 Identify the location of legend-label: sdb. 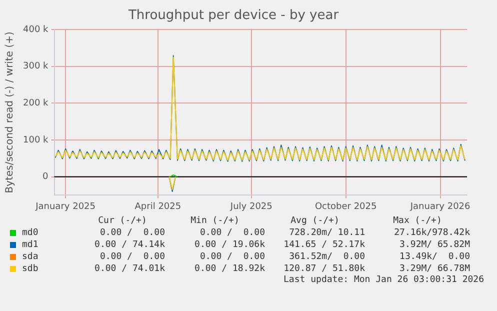
(30, 269).